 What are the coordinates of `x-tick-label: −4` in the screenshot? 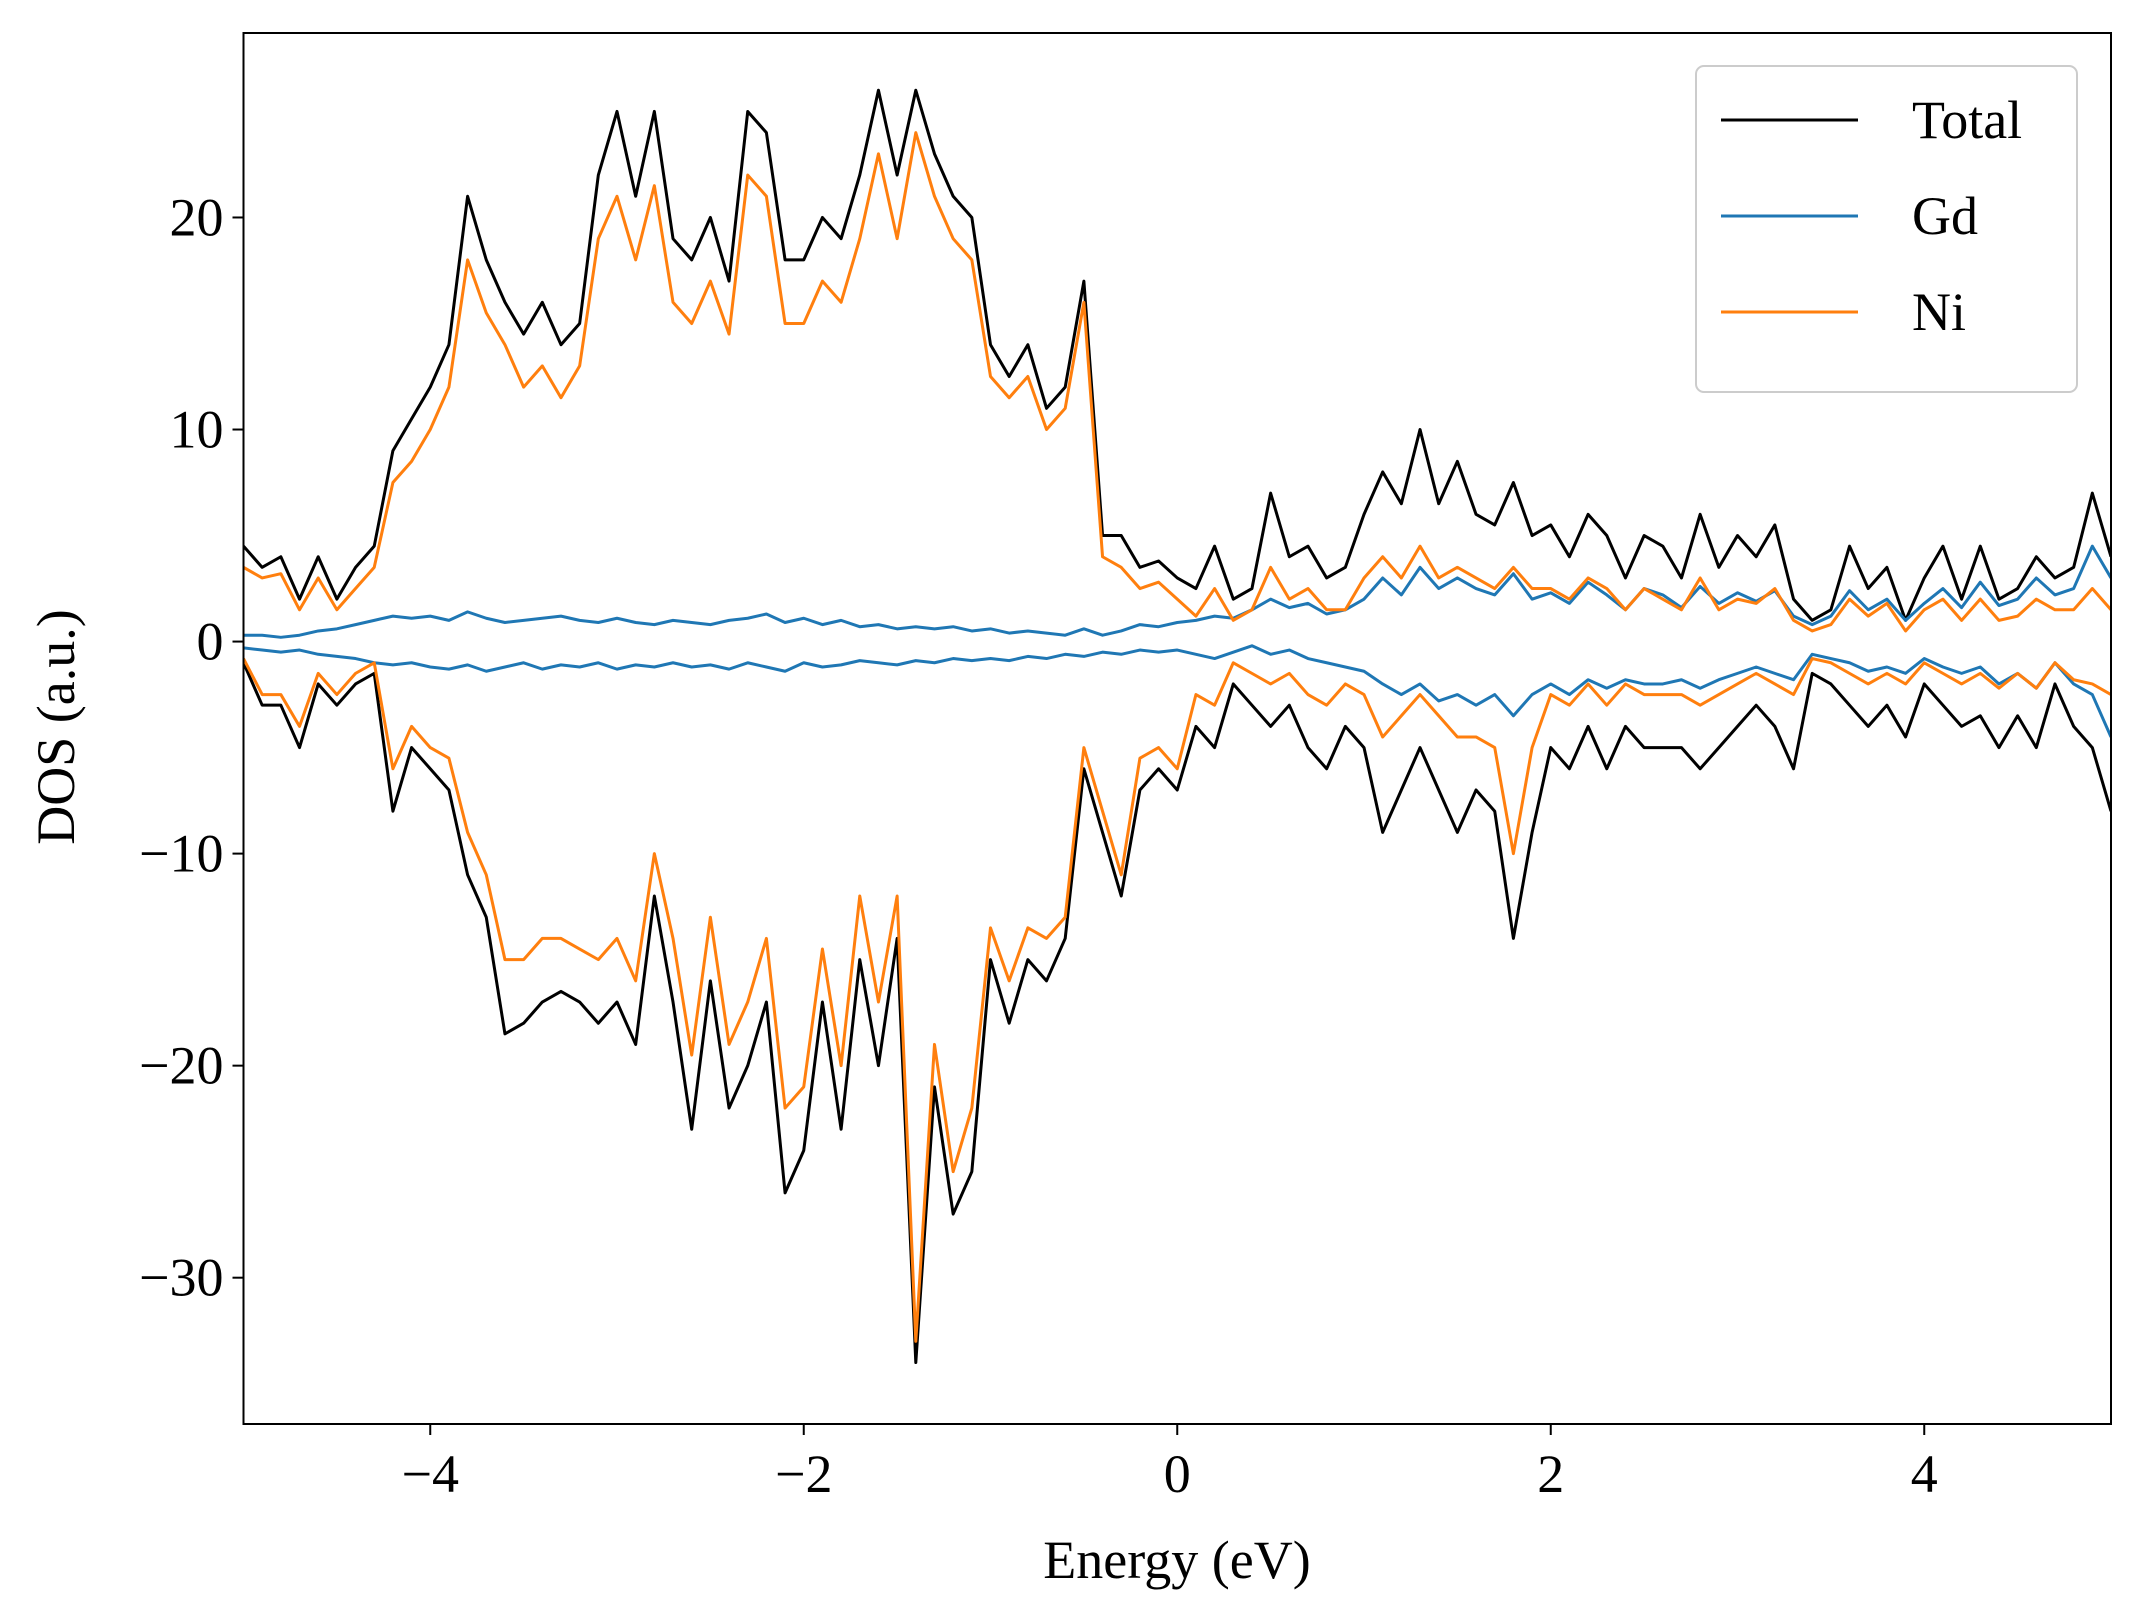 It's located at (430, 1474).